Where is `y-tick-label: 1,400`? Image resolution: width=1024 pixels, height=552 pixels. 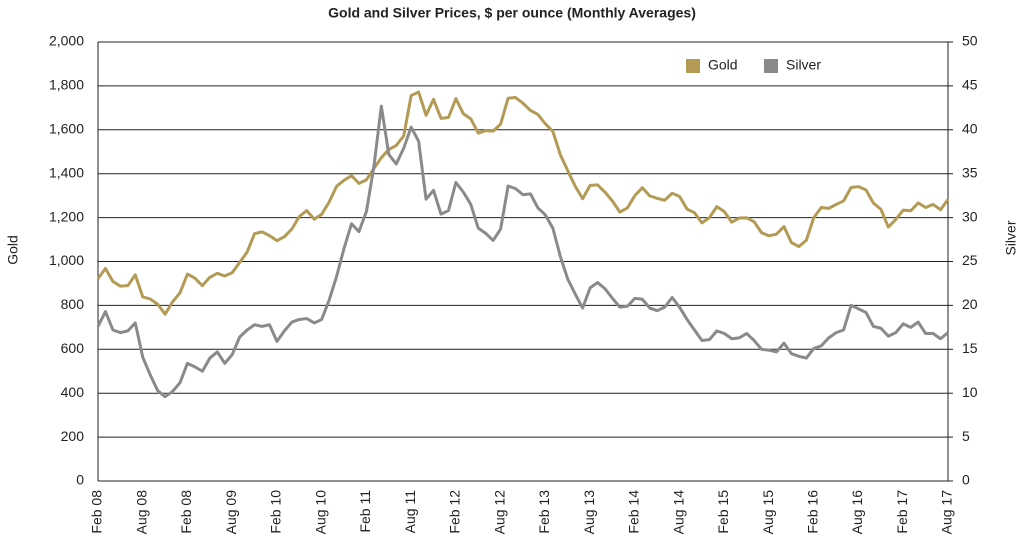
y-tick-label: 1,400 is located at coordinates (66, 172).